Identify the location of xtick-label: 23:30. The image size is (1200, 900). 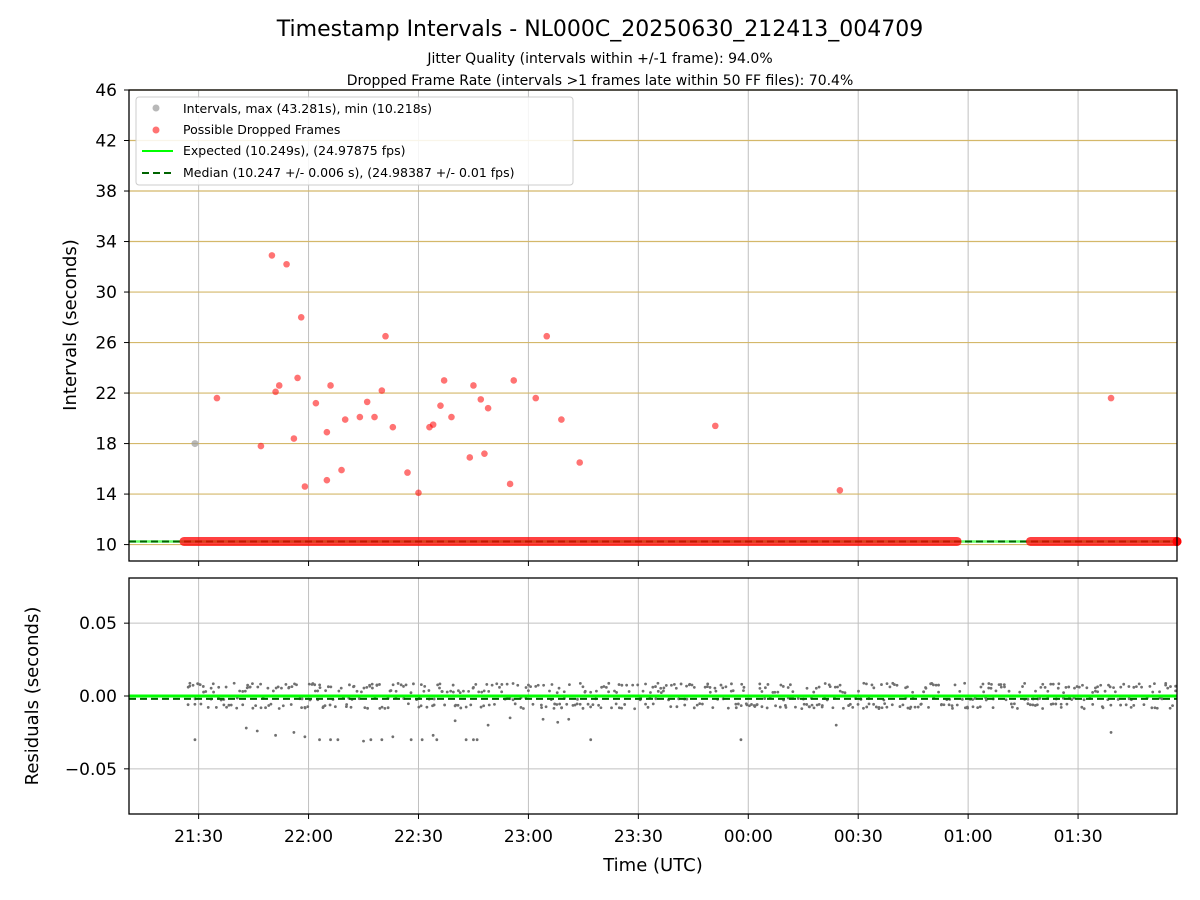
(638, 837).